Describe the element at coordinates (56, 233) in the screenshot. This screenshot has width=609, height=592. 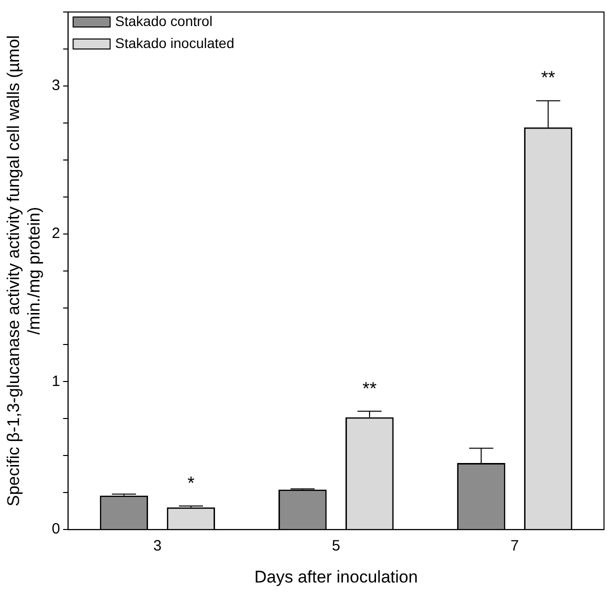
I see `y-tick-label: 2` at that location.